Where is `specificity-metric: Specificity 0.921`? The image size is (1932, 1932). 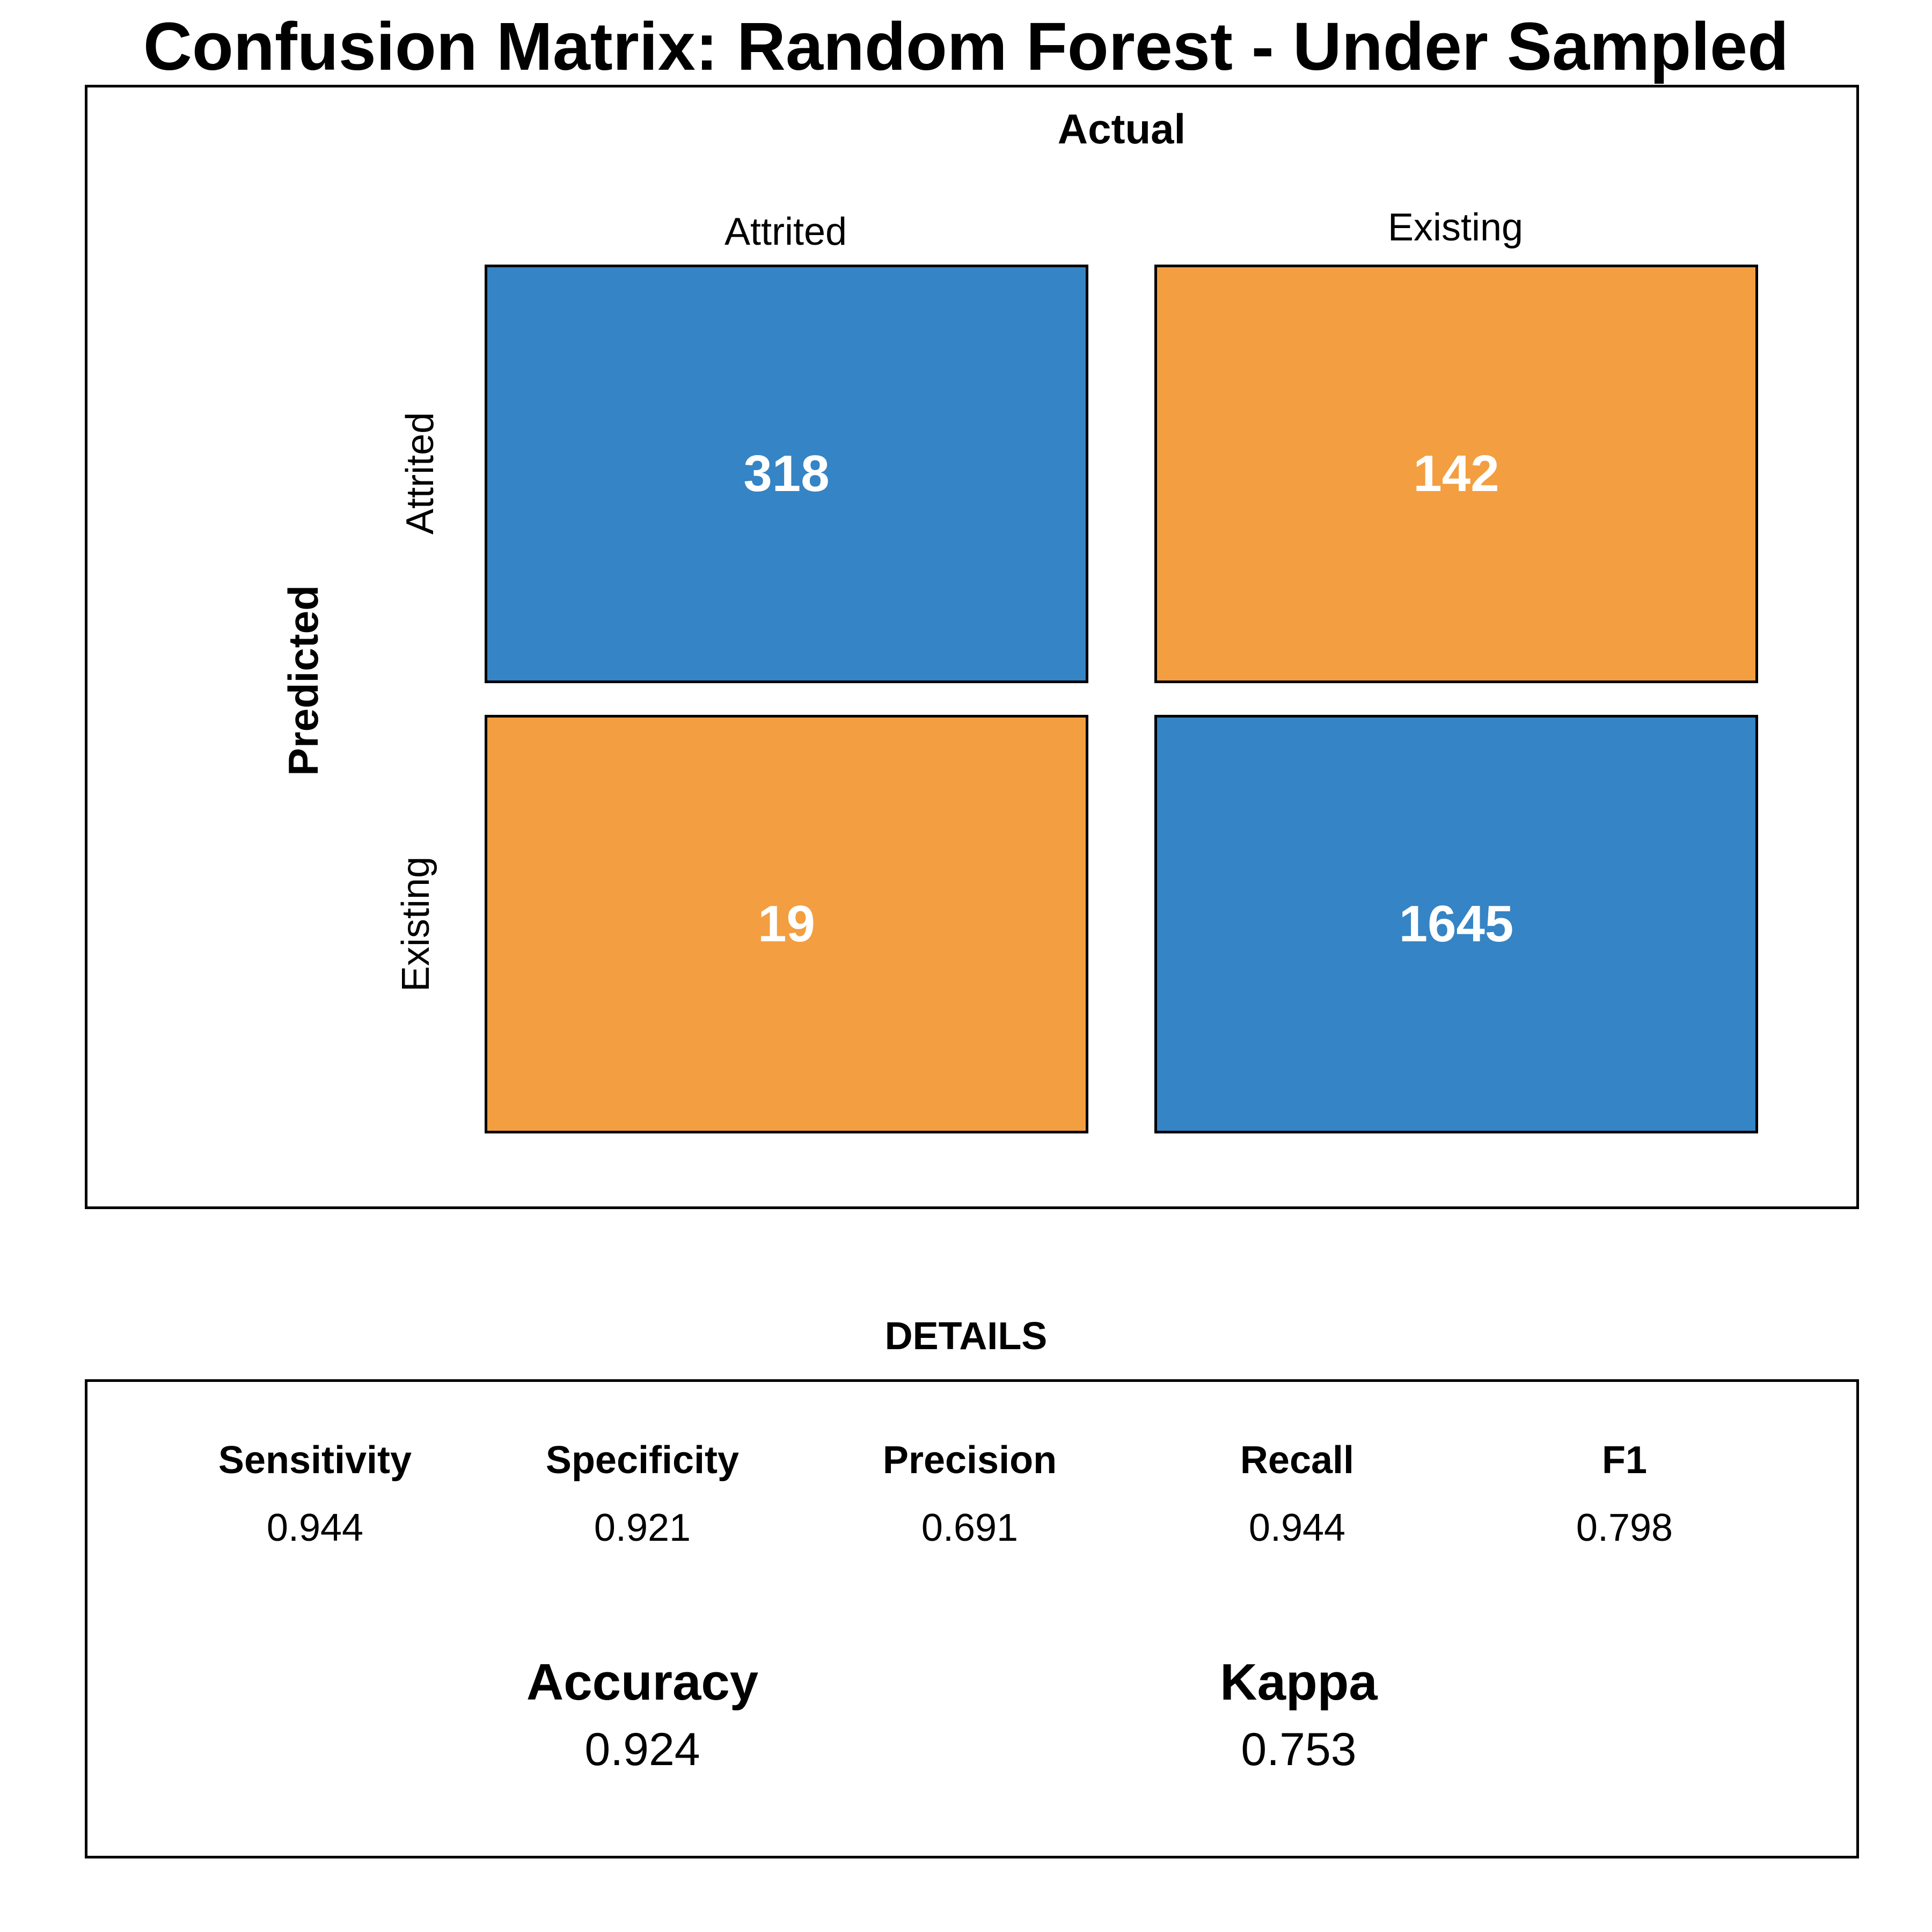
specificity-metric: Specificity 0.921 is located at coordinates (642, 1494).